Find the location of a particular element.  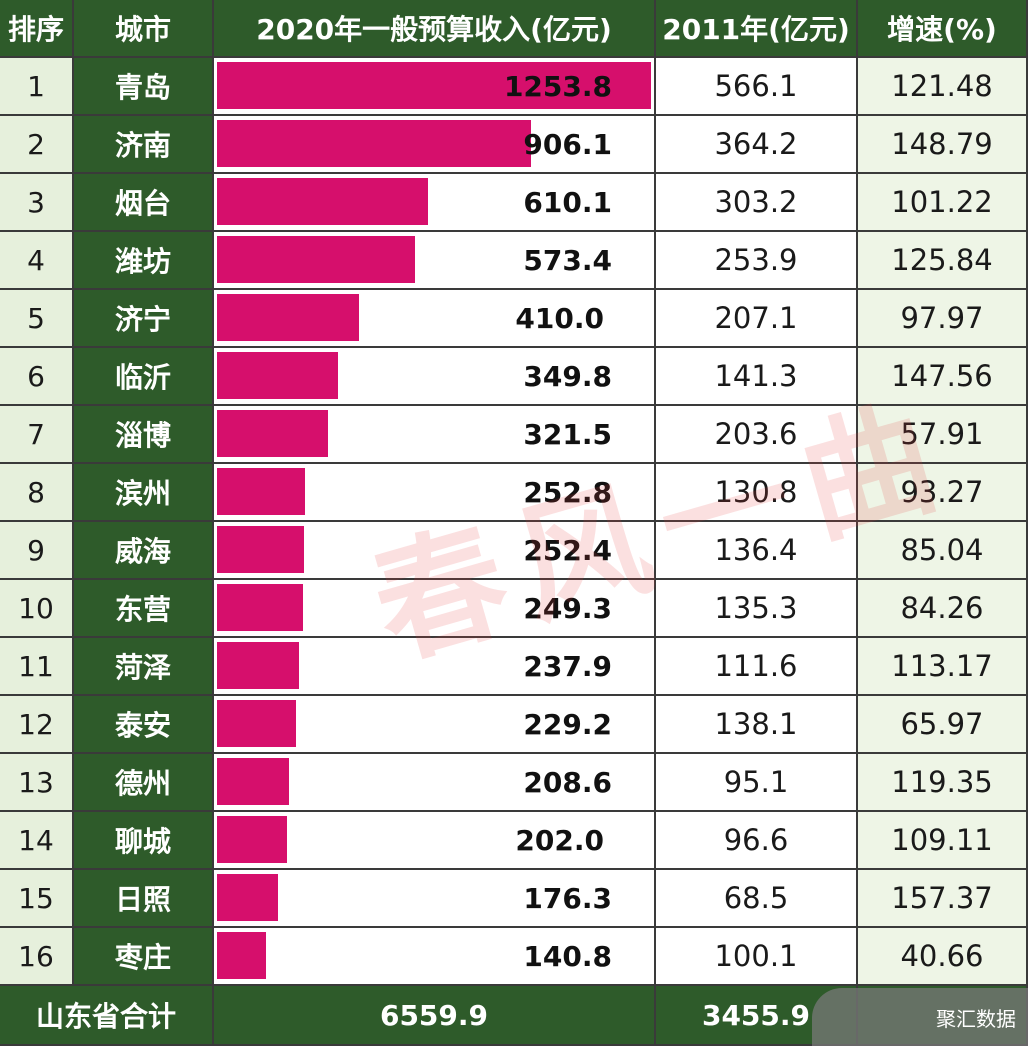

growth-cell: 157.37 is located at coordinates (943, 899).